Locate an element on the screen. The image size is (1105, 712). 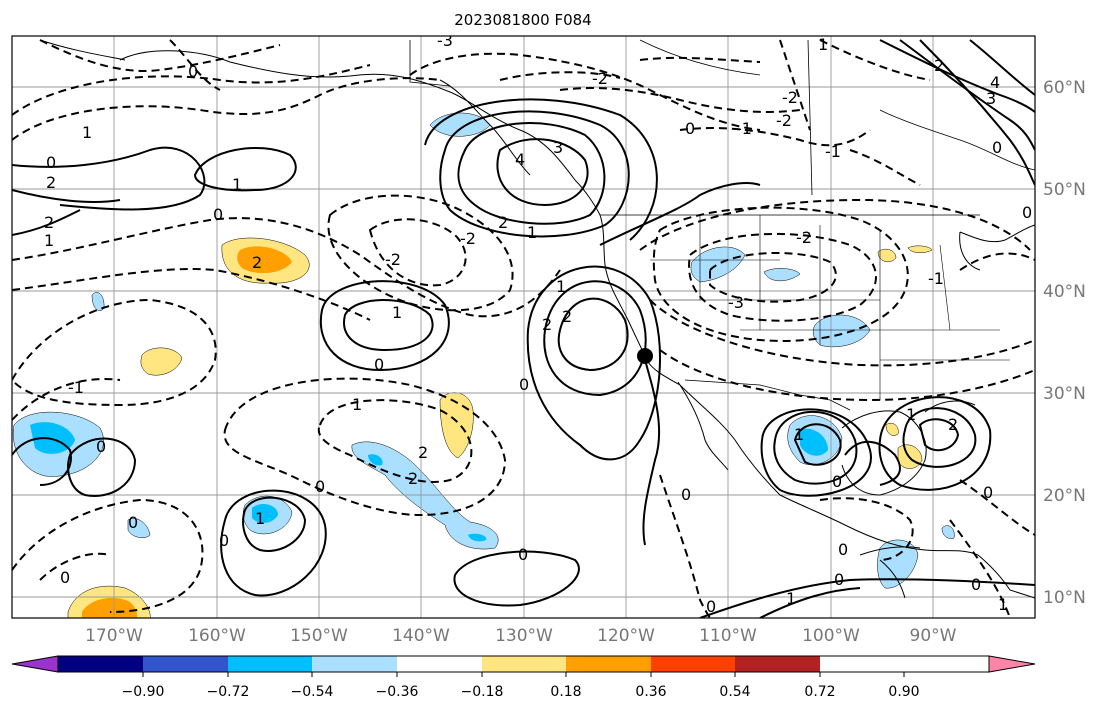
lat-label: 30°N is located at coordinates (1064, 394).